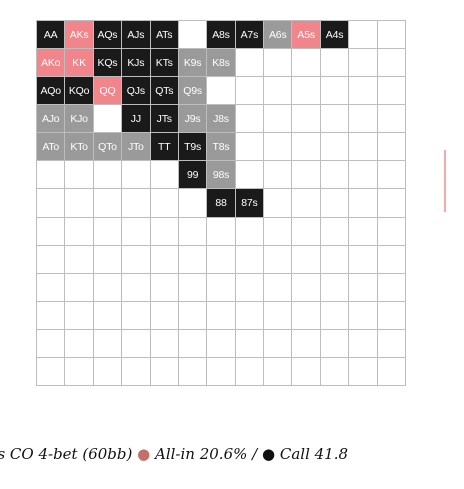 The height and width of the screenshot is (489, 464). Describe the element at coordinates (79, 119) in the screenshot. I see `range-cell: KJo` at that location.